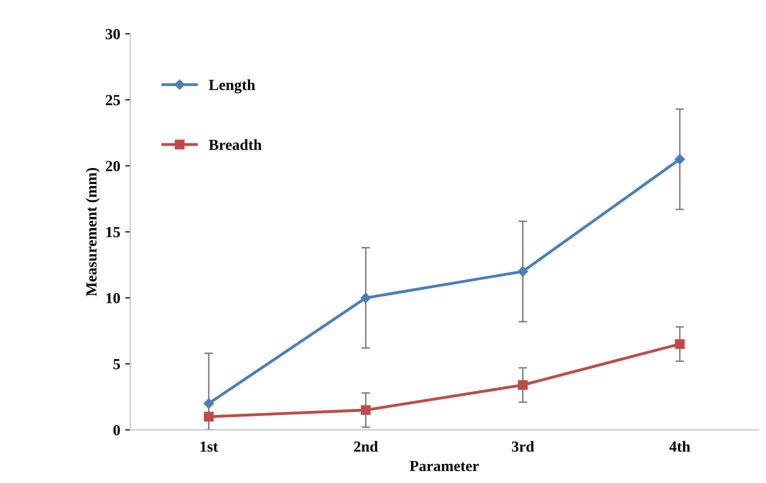  What do you see at coordinates (523, 446) in the screenshot?
I see `x-tick-label: 3rd` at bounding box center [523, 446].